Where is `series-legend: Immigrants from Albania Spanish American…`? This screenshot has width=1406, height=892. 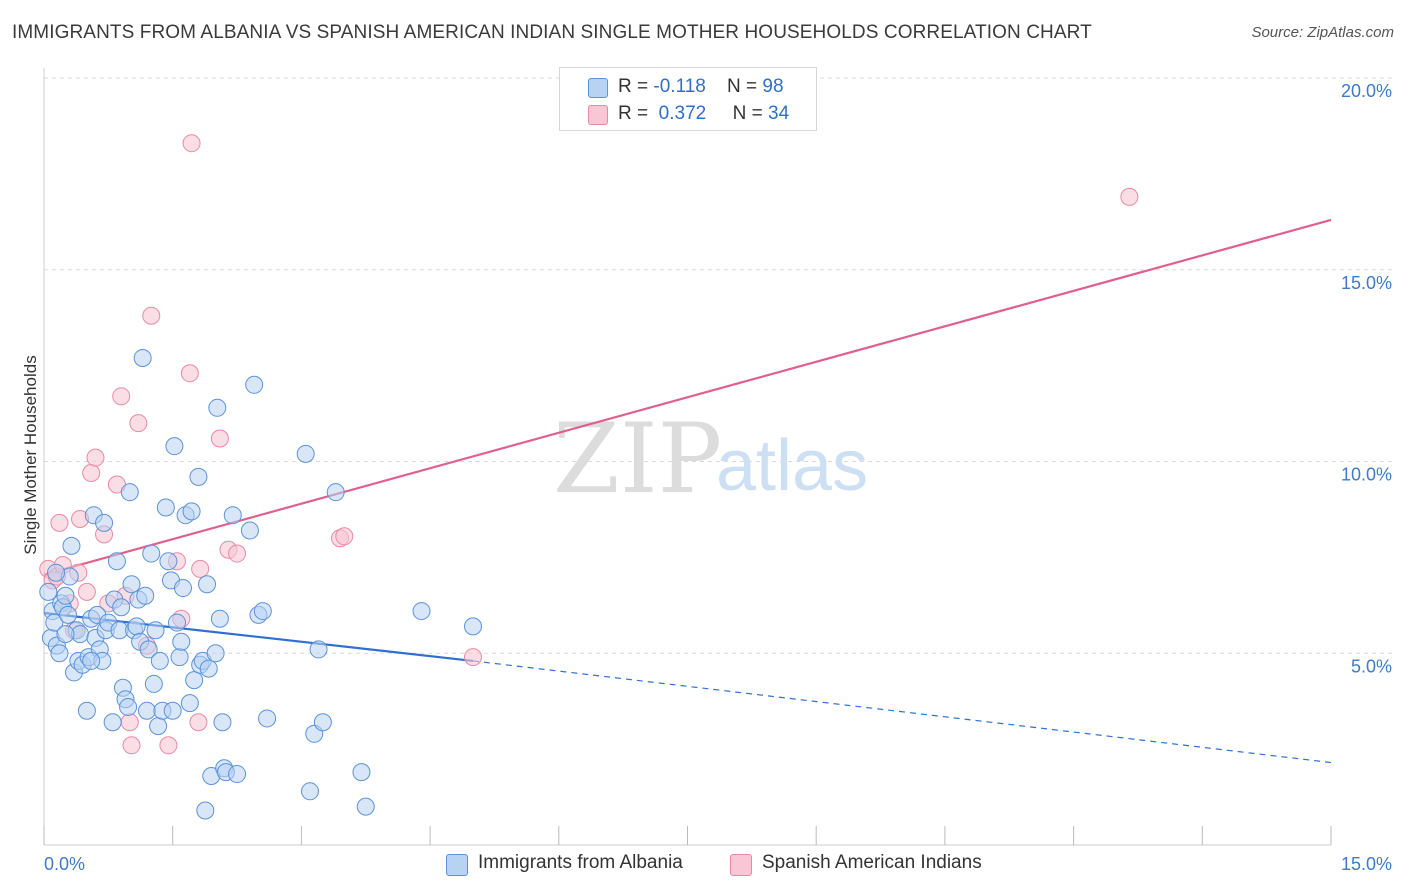 series-legend: Immigrants from Albania Spanish American… is located at coordinates (703, 865).